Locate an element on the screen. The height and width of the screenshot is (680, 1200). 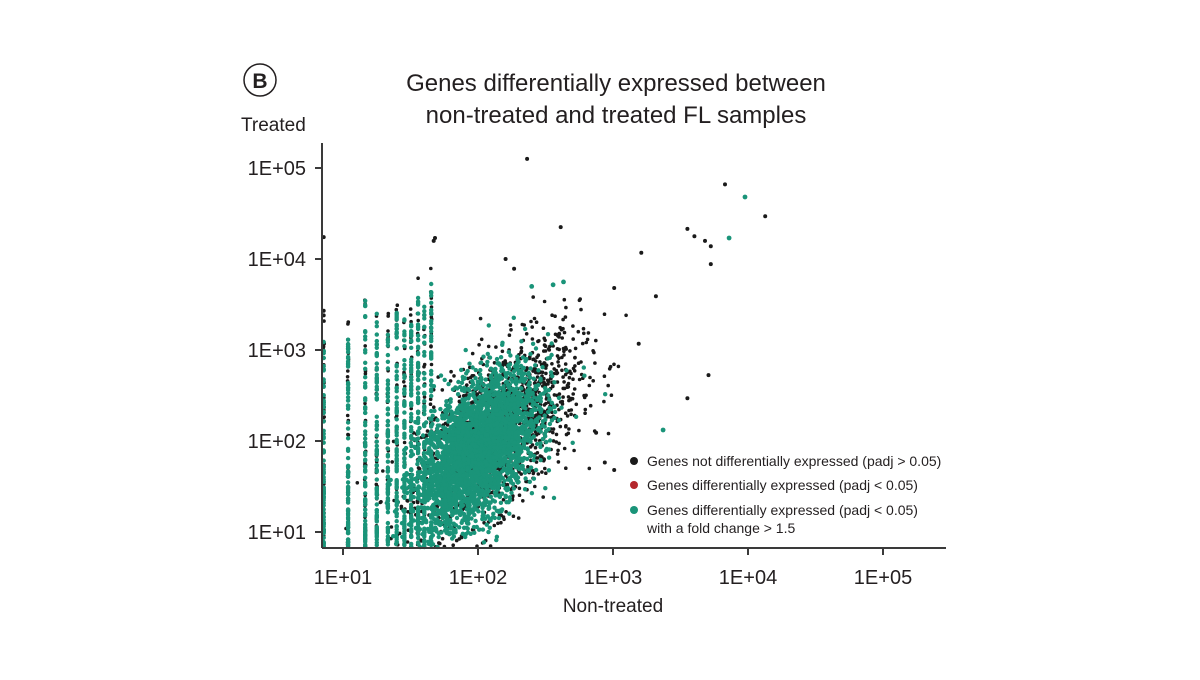
y-axis-label: Treated is located at coordinates (273, 125).